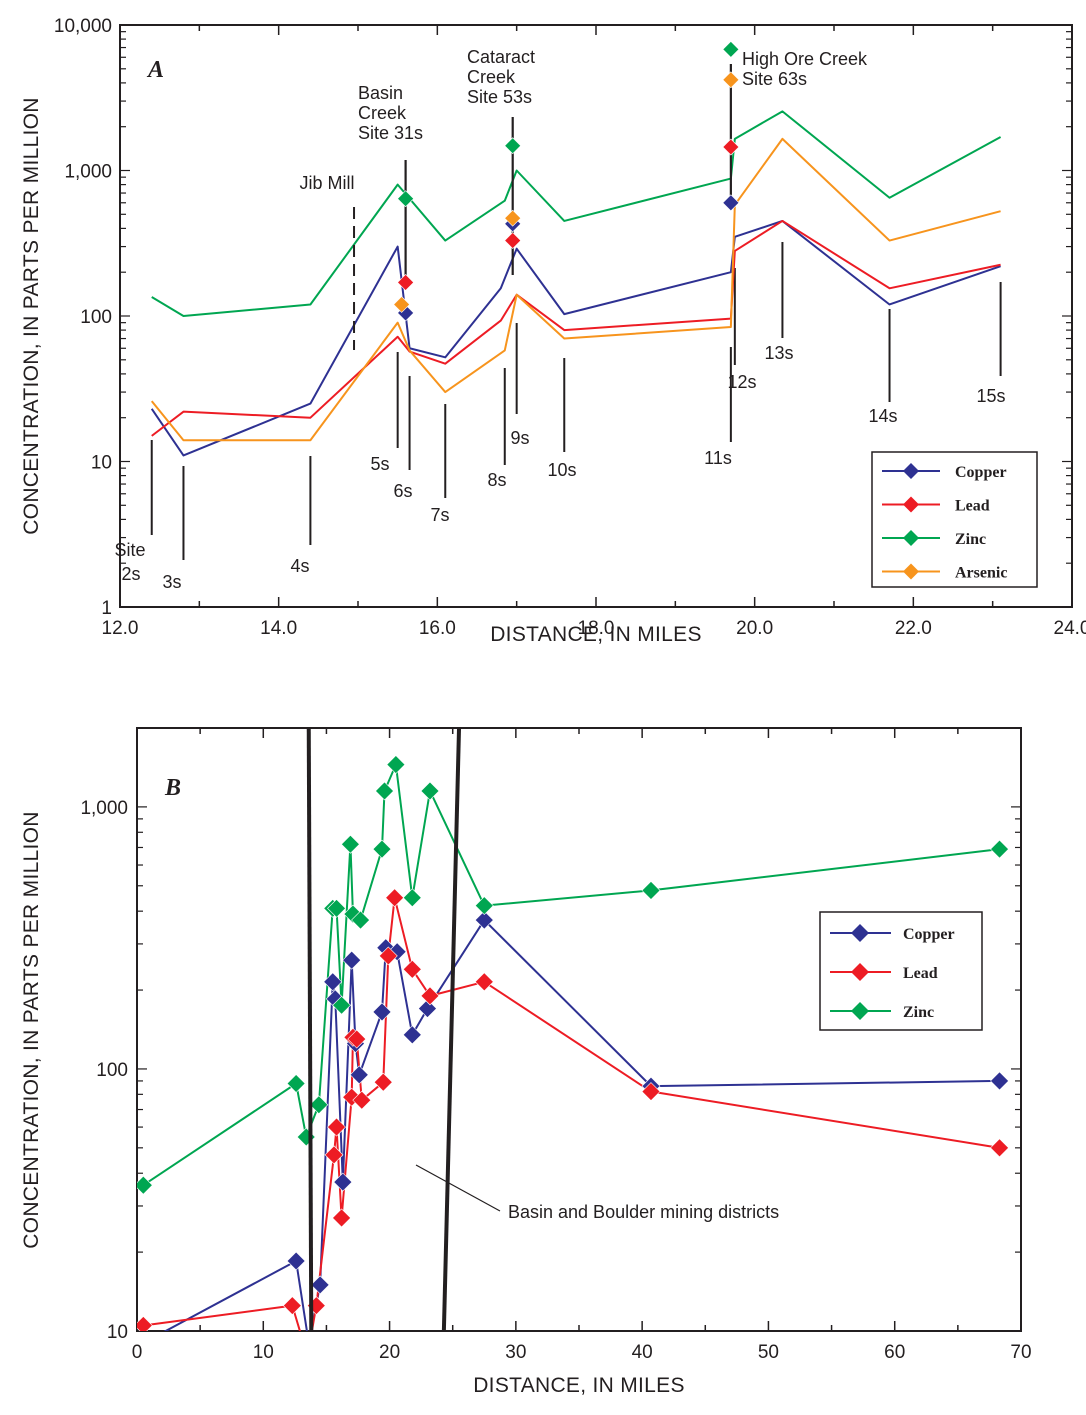  I want to click on site-label-a: 10s, so click(561, 470).